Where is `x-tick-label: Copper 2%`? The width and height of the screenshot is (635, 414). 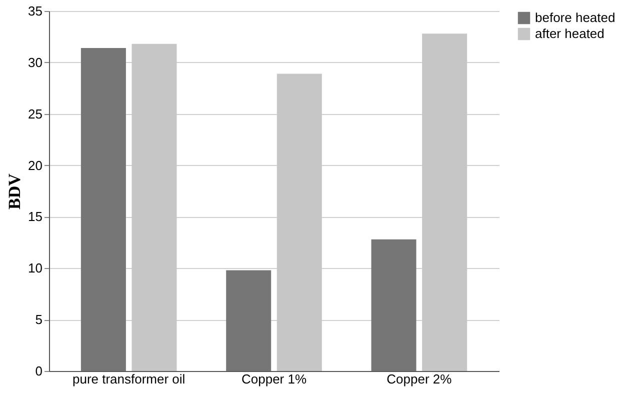 x-tick-label: Copper 2% is located at coordinates (419, 379).